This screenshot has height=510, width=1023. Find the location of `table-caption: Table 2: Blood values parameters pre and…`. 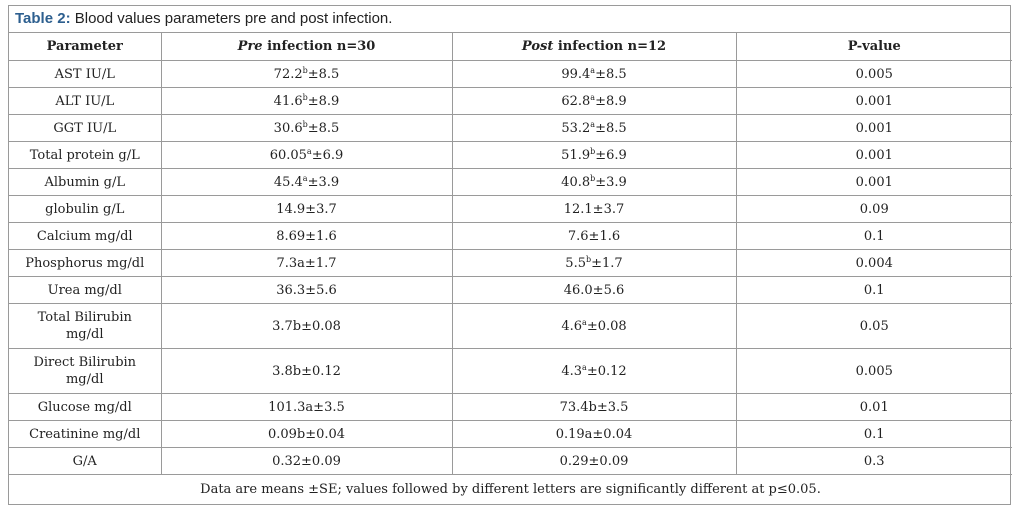

table-caption: Table 2: Blood values parameters pre and… is located at coordinates (509, 19).